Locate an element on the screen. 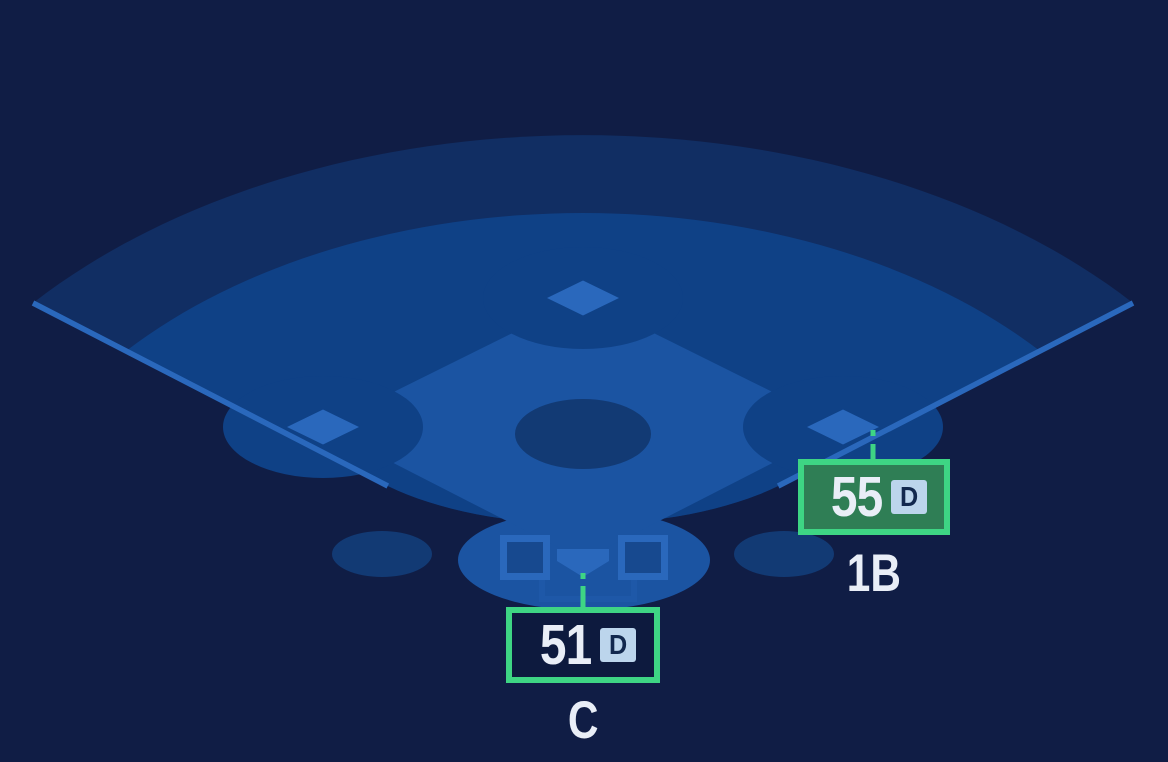 This screenshot has width=1168, height=762. player-badge-1b: 55 D is located at coordinates (874, 497).